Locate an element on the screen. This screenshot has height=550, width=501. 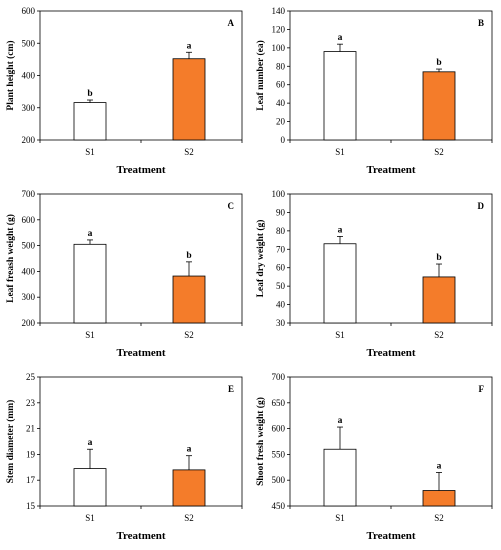
y-tick-label: 50 is located at coordinates (281, 286).